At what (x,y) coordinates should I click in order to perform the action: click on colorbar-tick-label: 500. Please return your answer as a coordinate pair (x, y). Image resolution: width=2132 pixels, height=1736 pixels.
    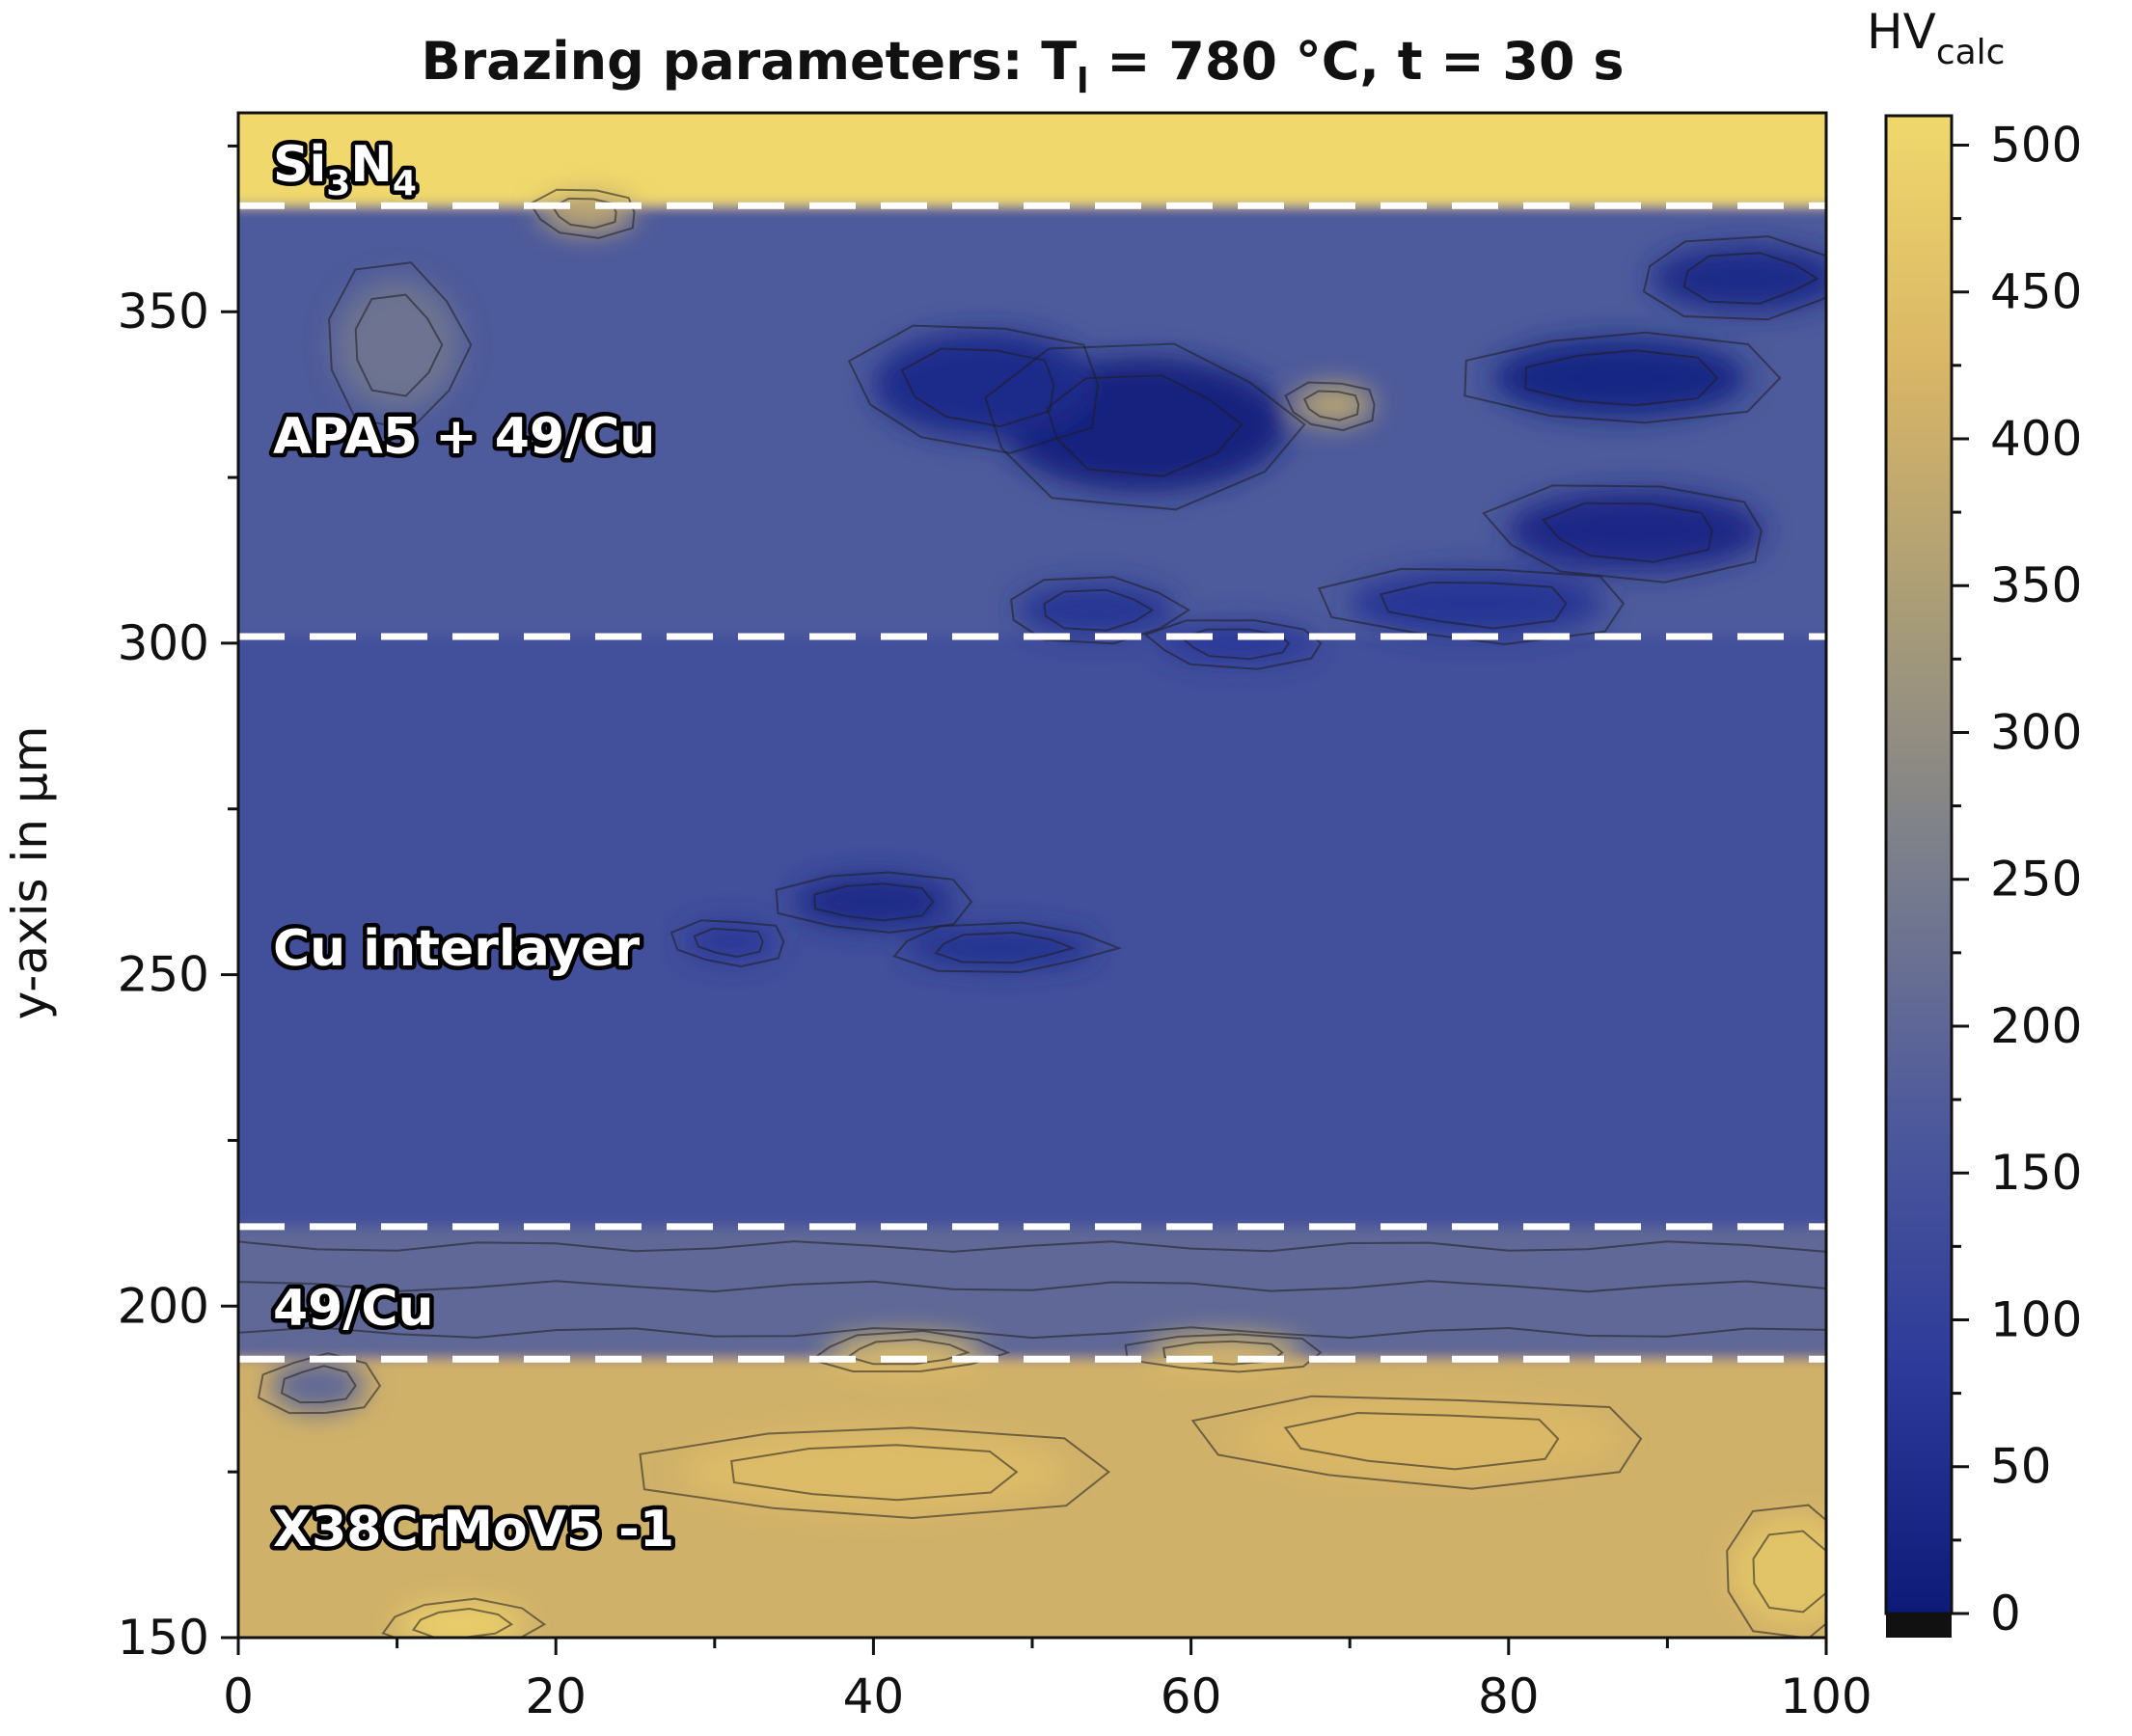
    Looking at the image, I should click on (2036, 145).